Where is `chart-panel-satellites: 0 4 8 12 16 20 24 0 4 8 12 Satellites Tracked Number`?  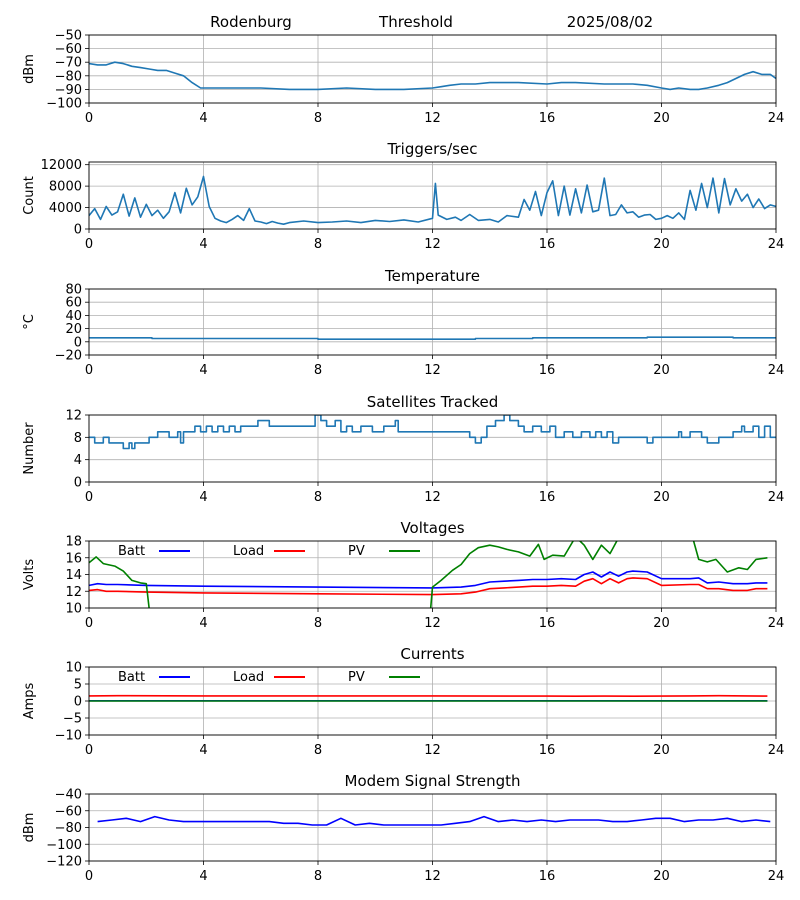 chart-panel-satellites: 0 4 8 12 16 20 24 0 4 8 12 Satellites Tracked Number is located at coordinates (403, 449).